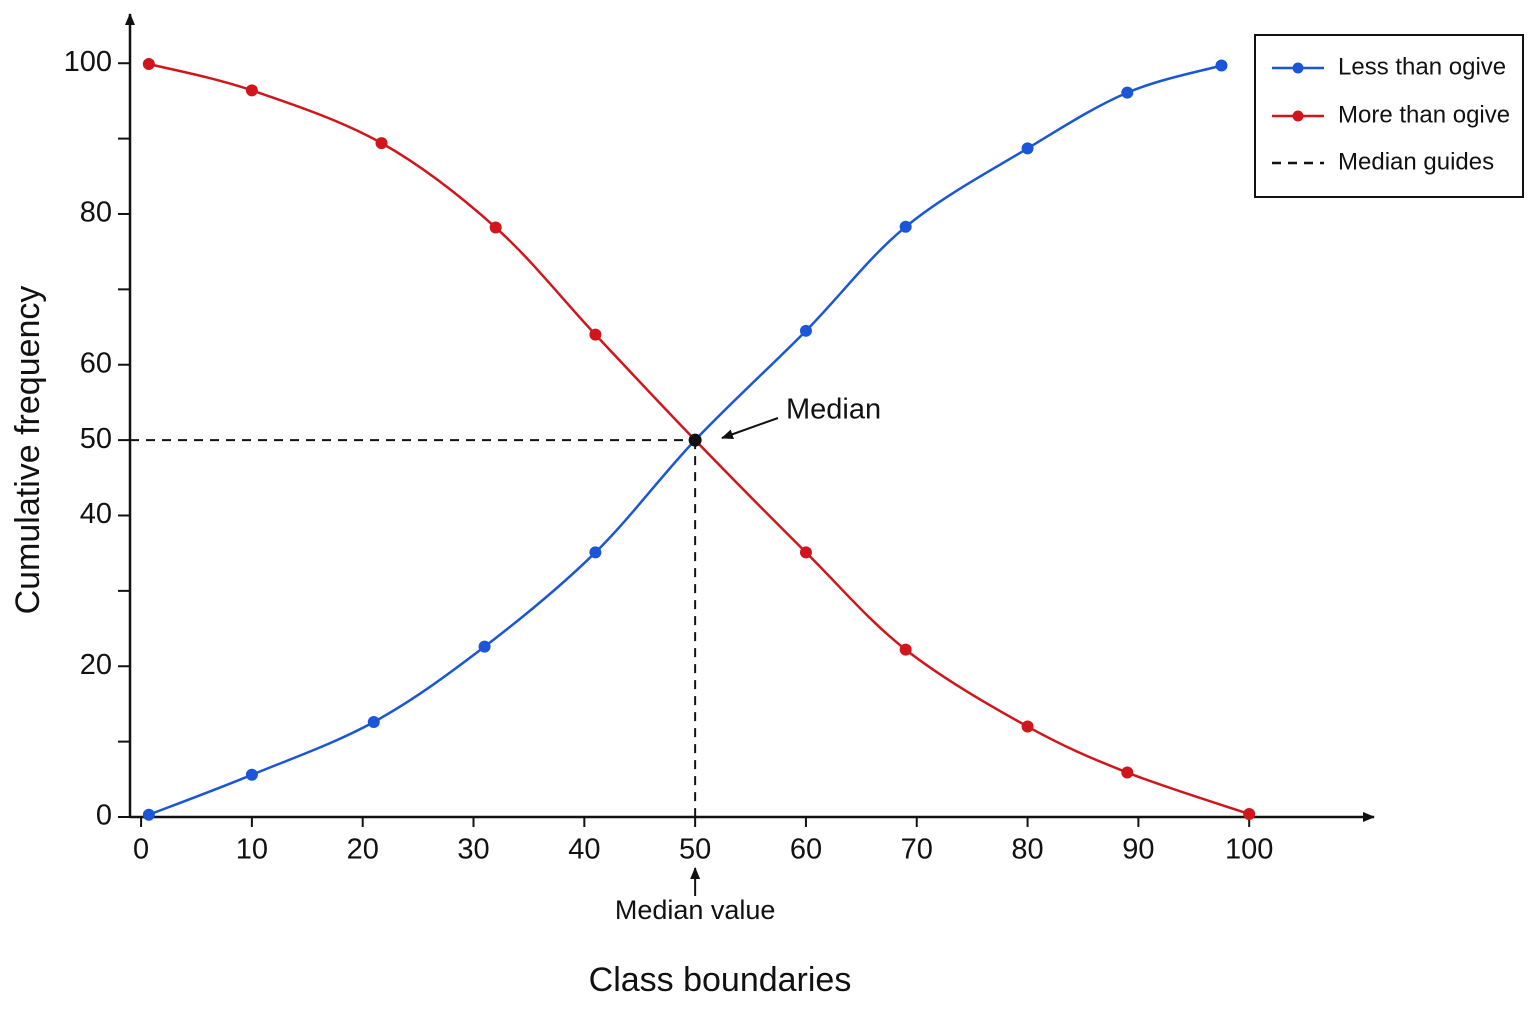 The image size is (1536, 1029). What do you see at coordinates (1424, 114) in the screenshot?
I see `legend-label: More than ogive` at bounding box center [1424, 114].